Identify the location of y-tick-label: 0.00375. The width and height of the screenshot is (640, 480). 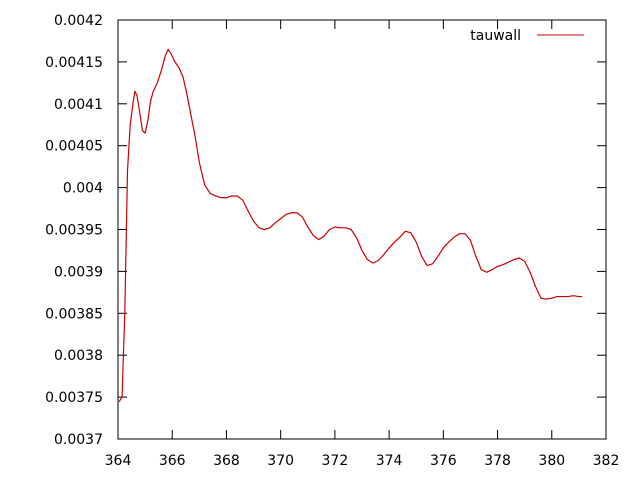
(74, 398).